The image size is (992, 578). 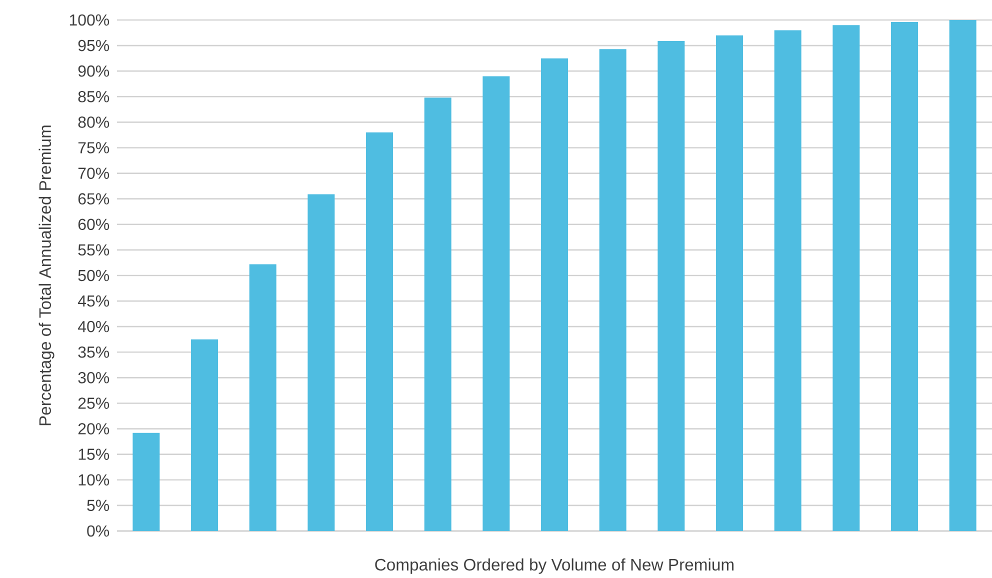 I want to click on y-tick-label: 35%, so click(x=94, y=352).